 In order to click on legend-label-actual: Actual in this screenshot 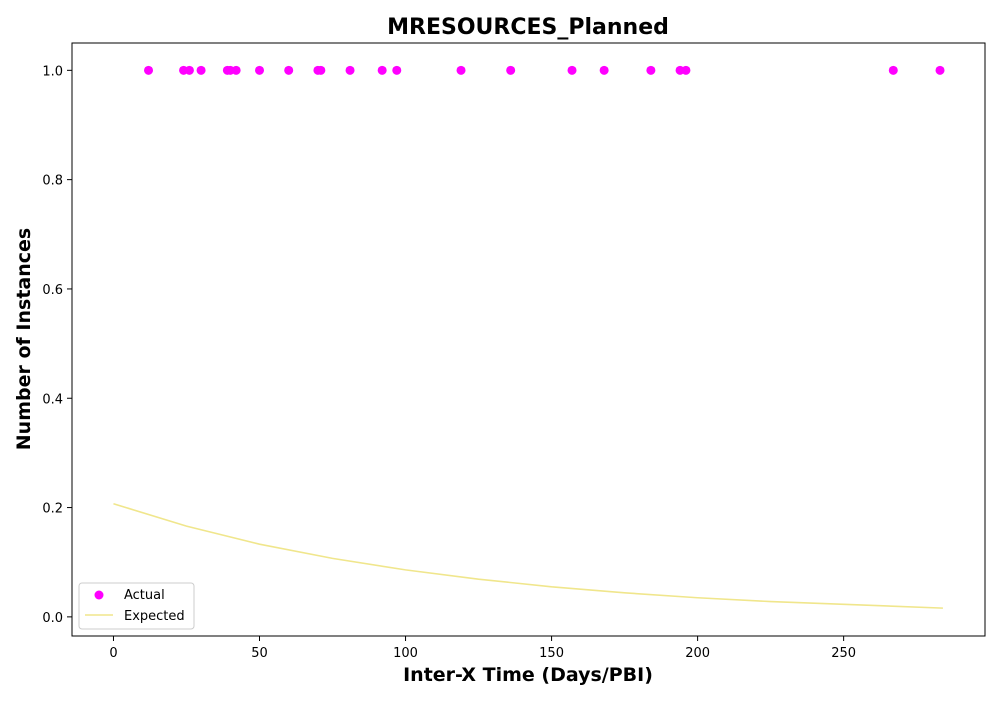, I will do `click(144, 595)`.